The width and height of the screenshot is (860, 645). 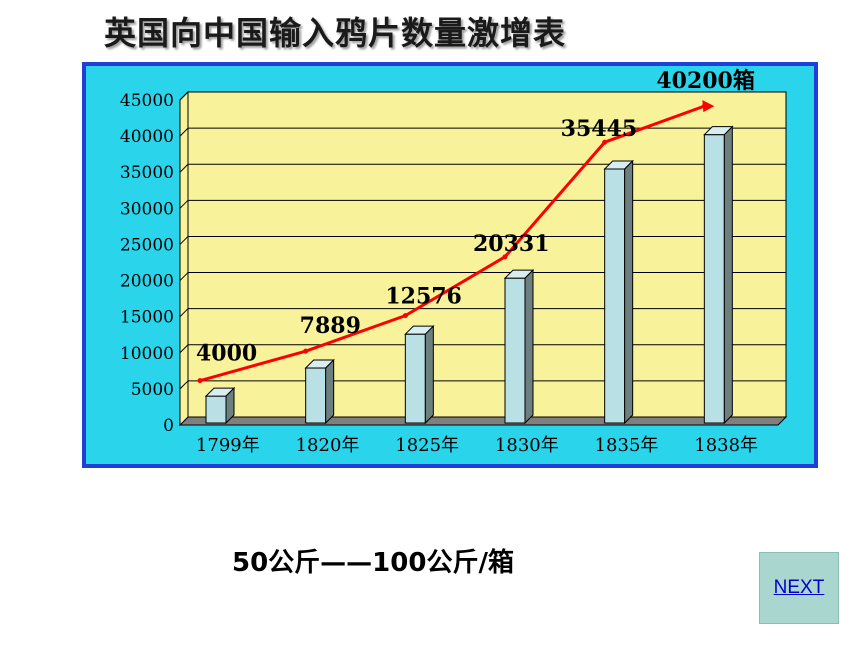 I want to click on y-tick-label: 0, so click(x=168, y=426).